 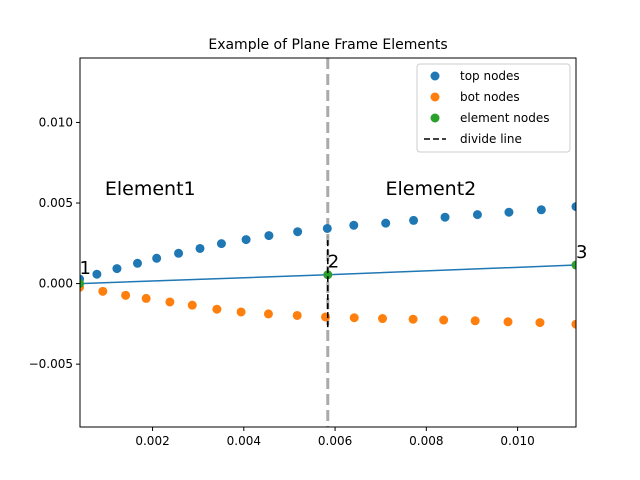 I want to click on legend-label: bot nodes, so click(x=490, y=97).